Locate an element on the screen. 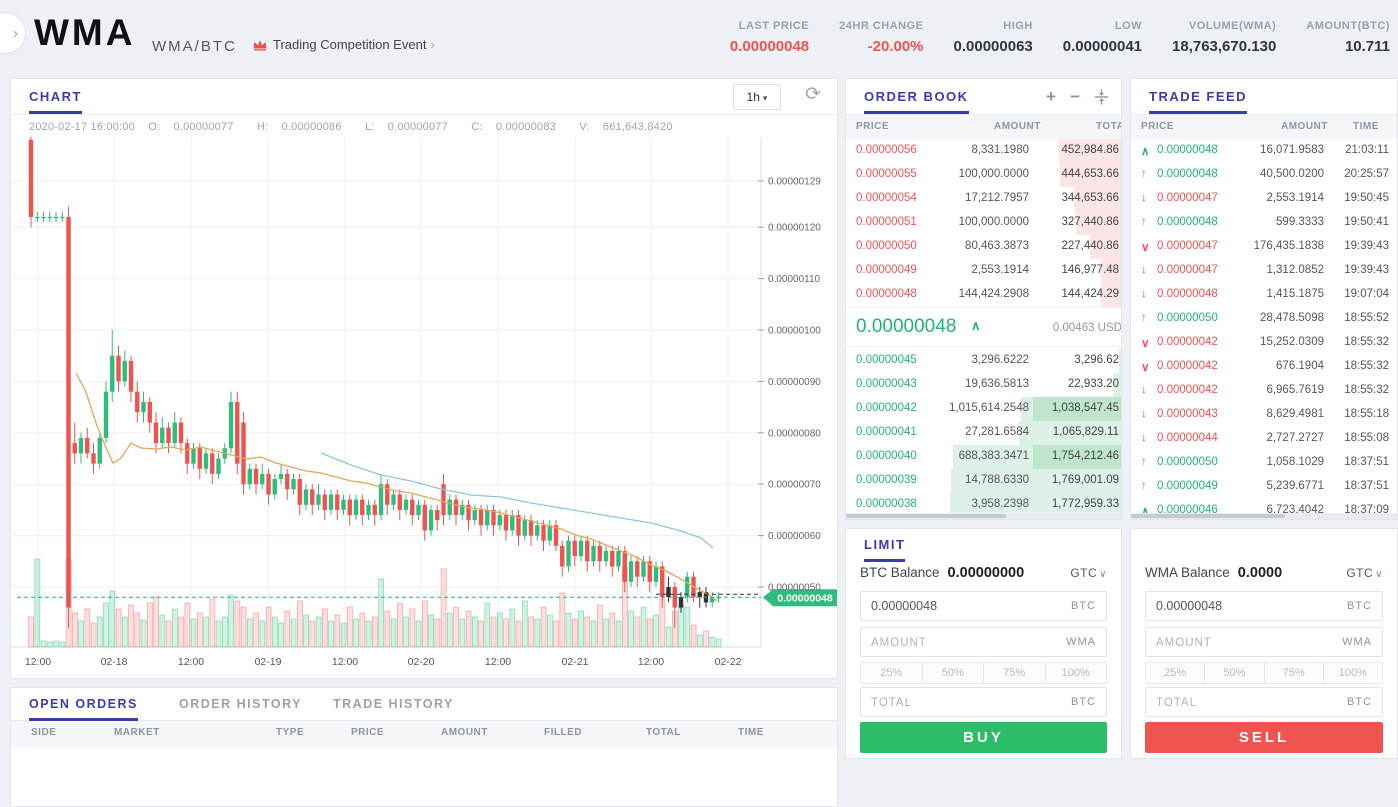 This screenshot has height=807, width=1398. tab-limit: LIMIT is located at coordinates (885, 549).